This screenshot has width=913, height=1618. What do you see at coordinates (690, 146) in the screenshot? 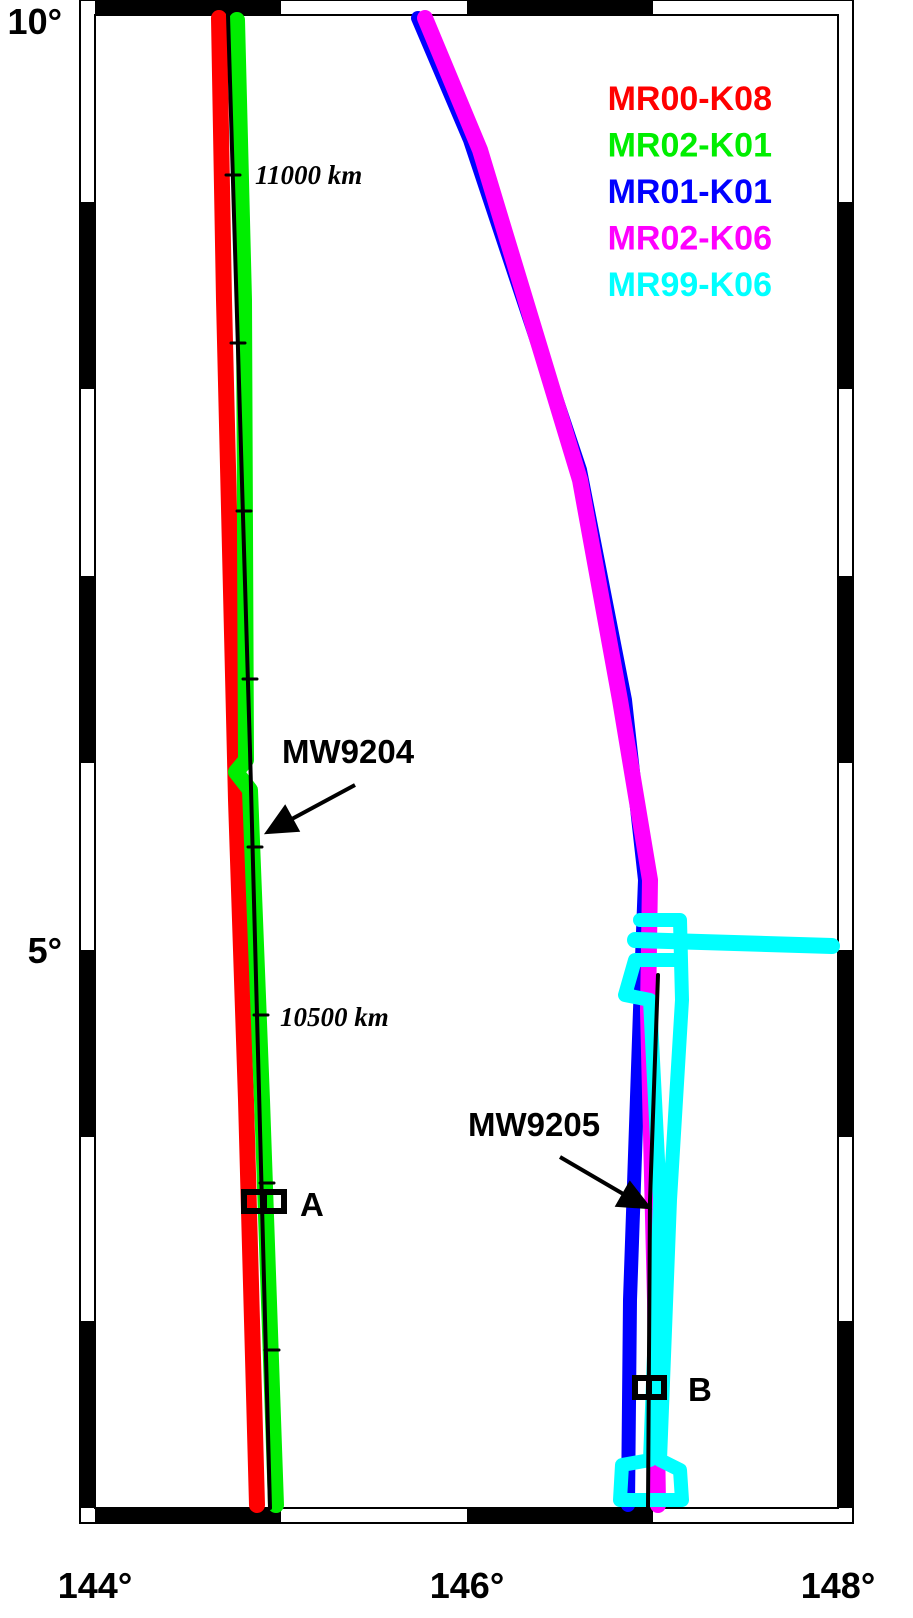
I see `legend-entry: MR02-K01` at bounding box center [690, 146].